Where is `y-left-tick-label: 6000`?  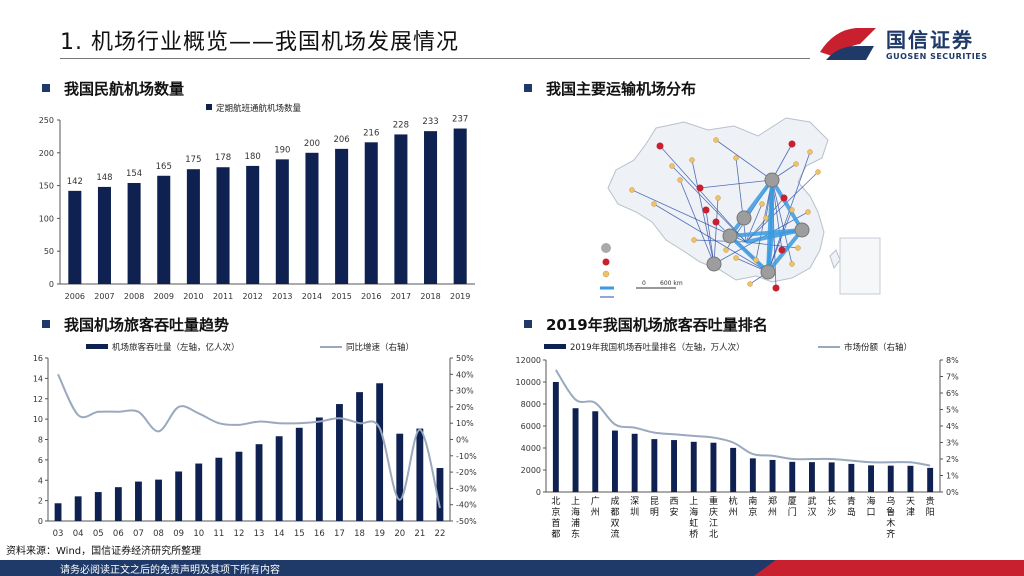 y-left-tick-label: 6000 is located at coordinates (531, 426).